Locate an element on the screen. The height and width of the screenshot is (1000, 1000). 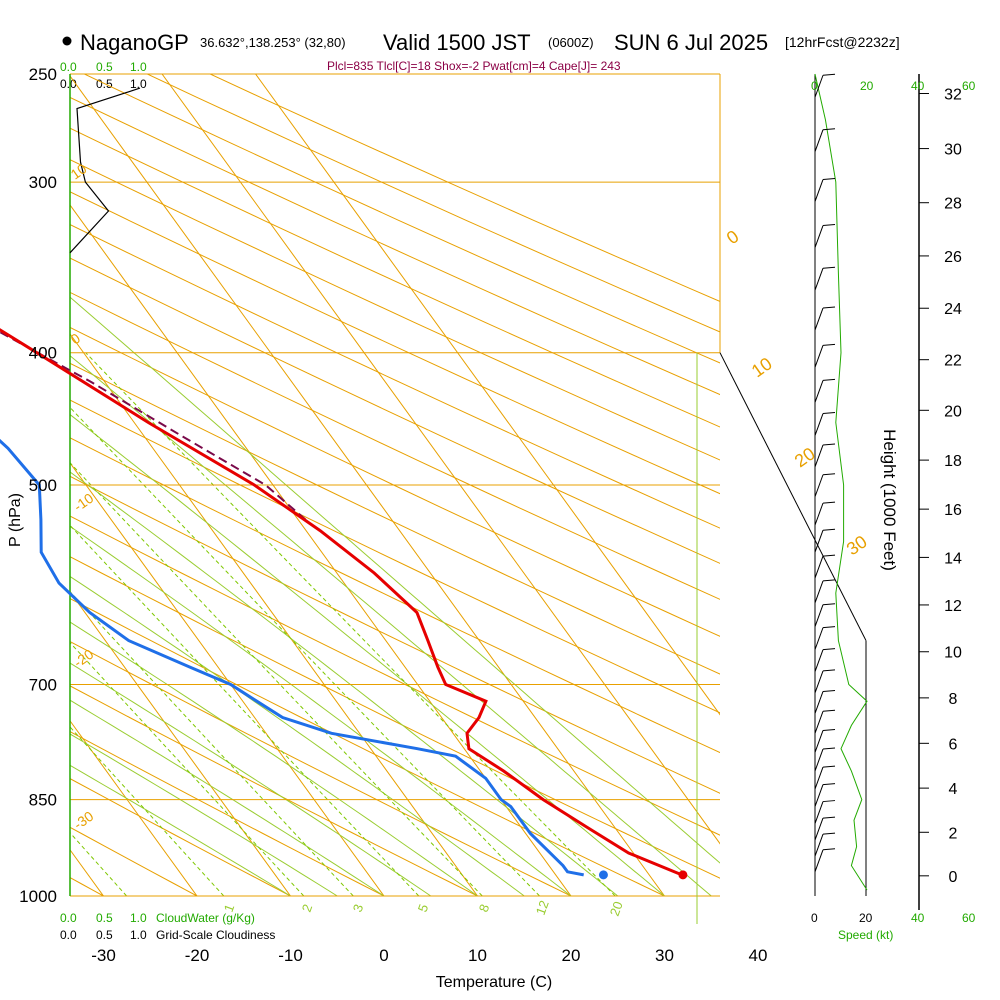
mixing-ratio-line is located at coordinates (147, 811).